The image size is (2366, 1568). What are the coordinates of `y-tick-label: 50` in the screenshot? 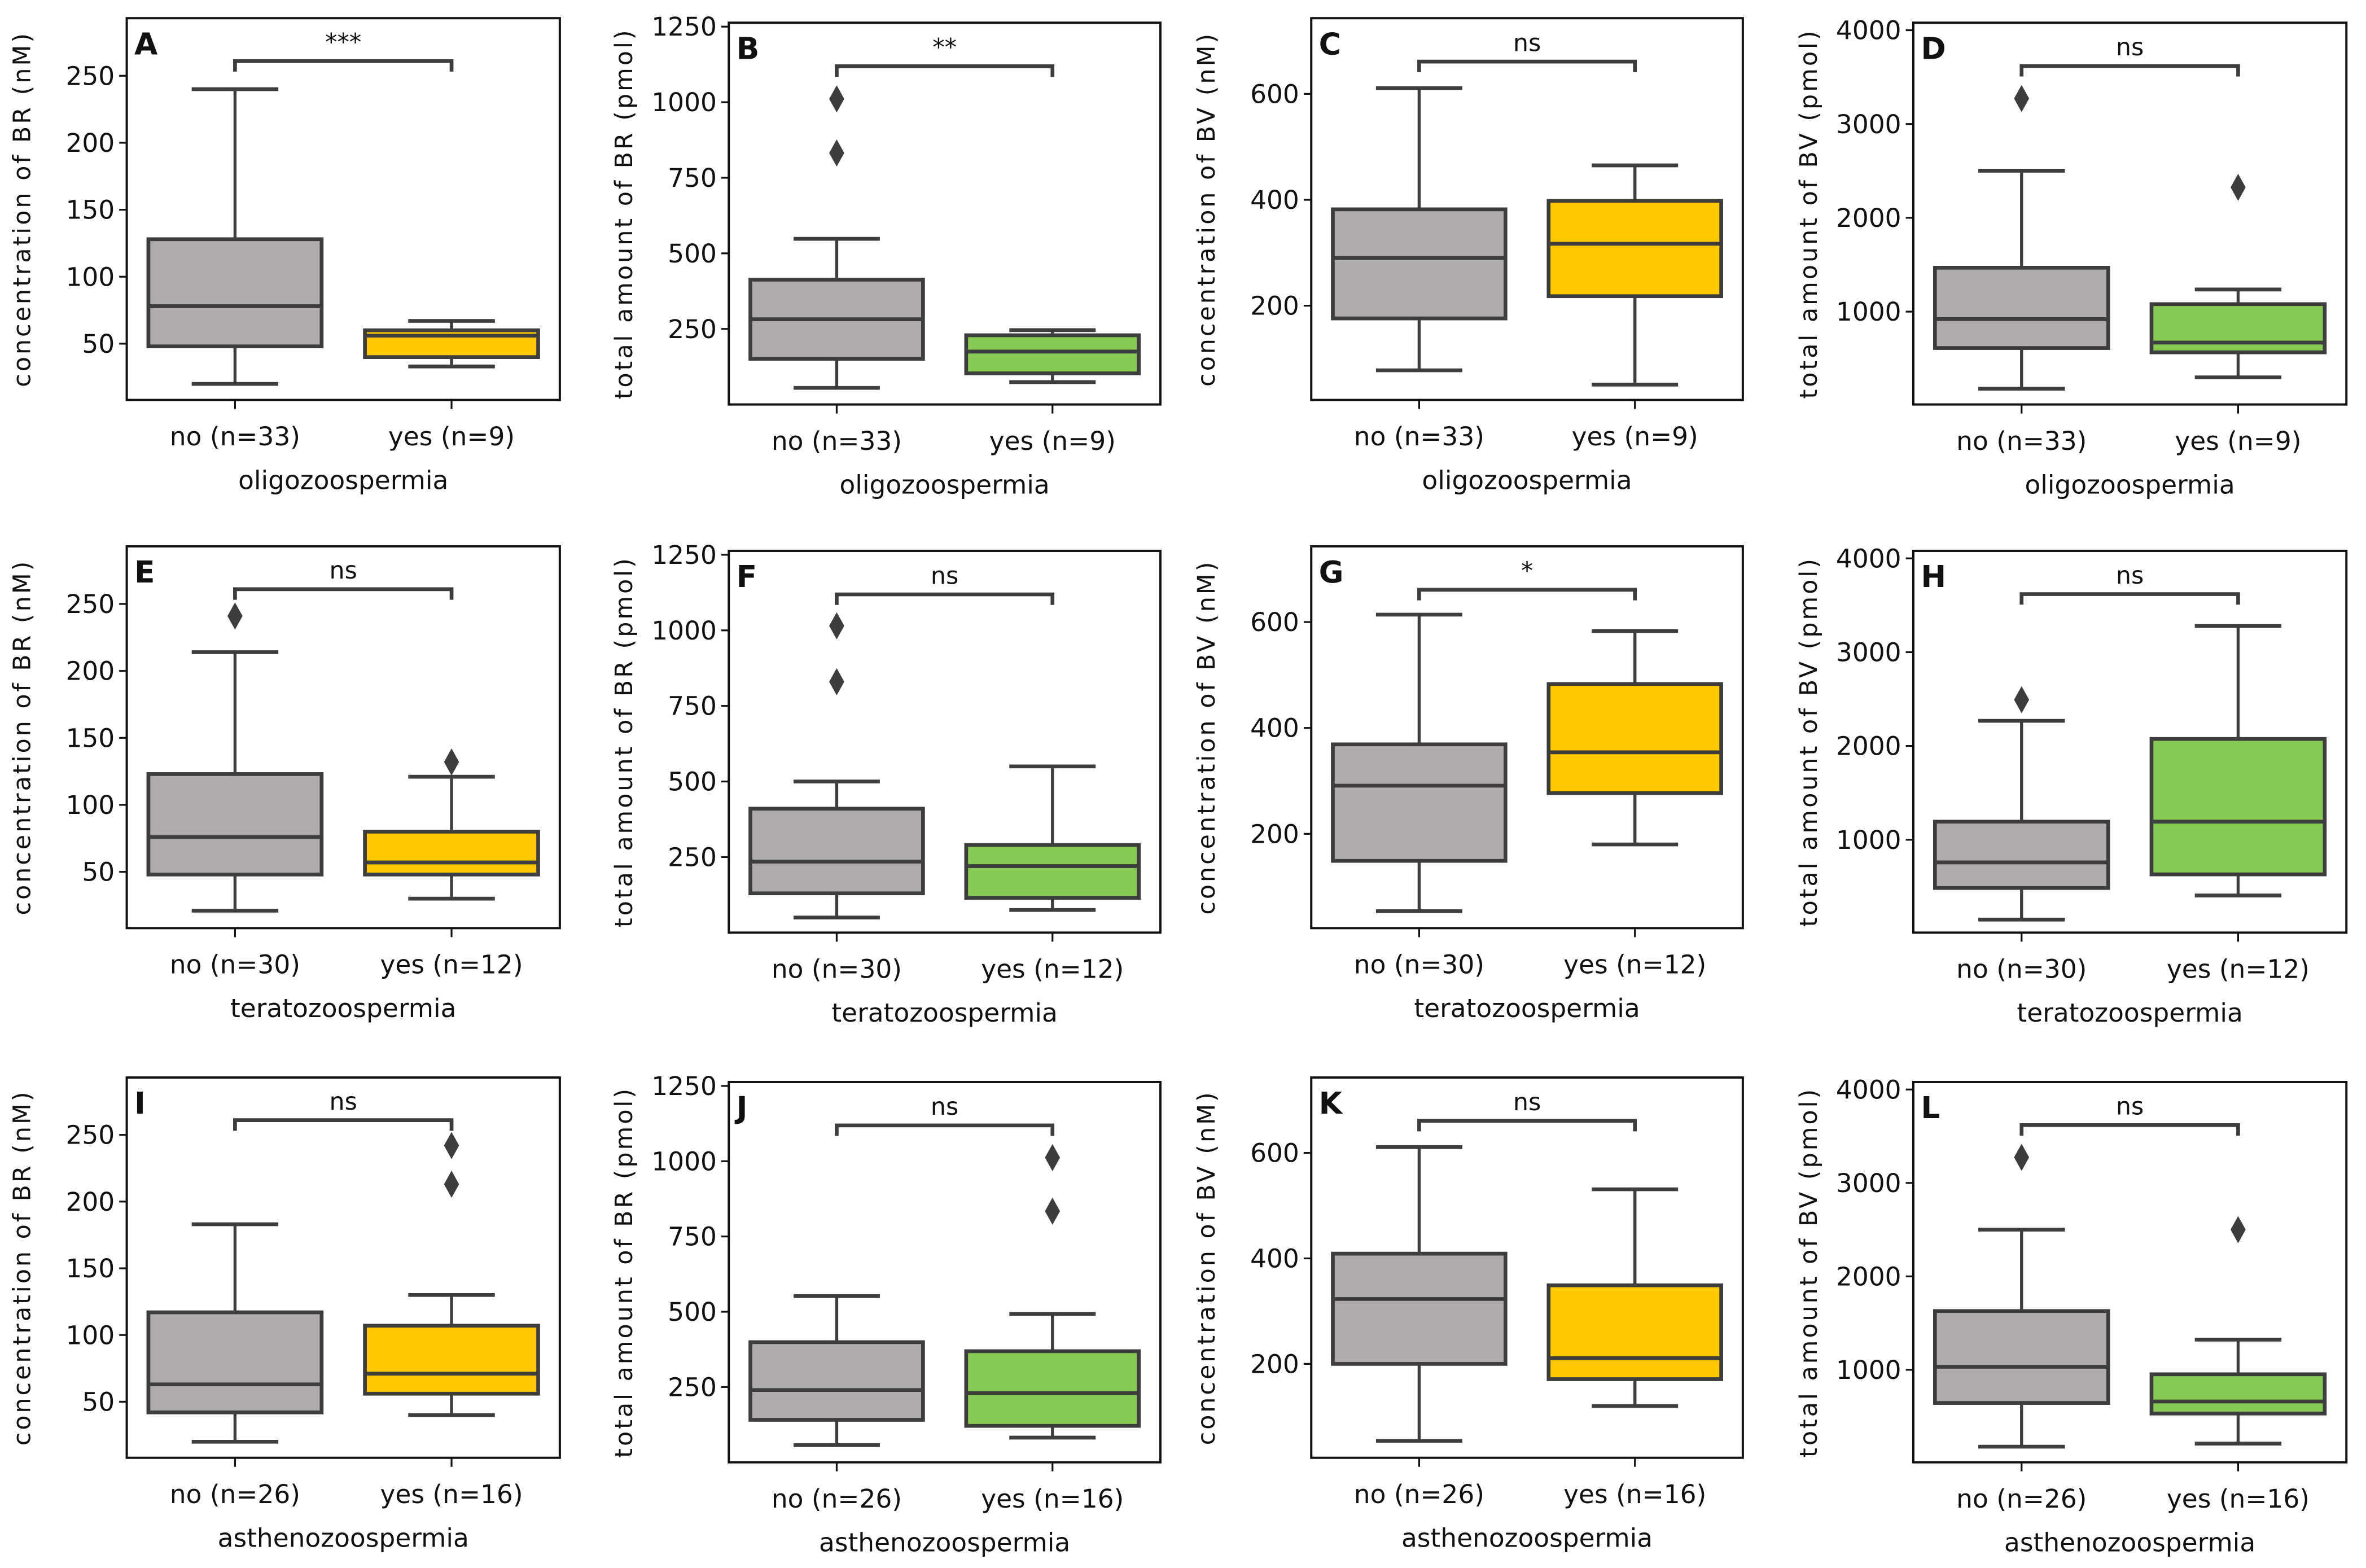 It's located at (98, 344).